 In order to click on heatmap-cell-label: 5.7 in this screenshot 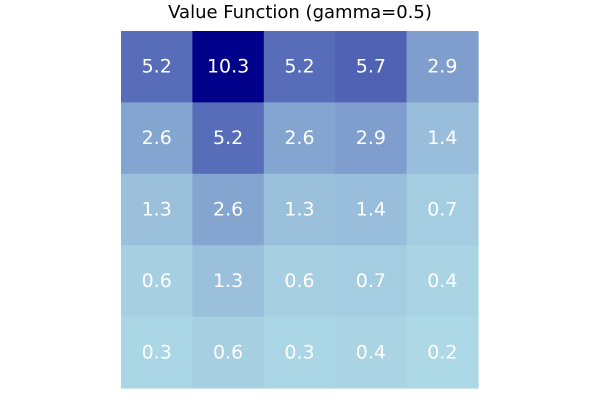, I will do `click(371, 67)`.